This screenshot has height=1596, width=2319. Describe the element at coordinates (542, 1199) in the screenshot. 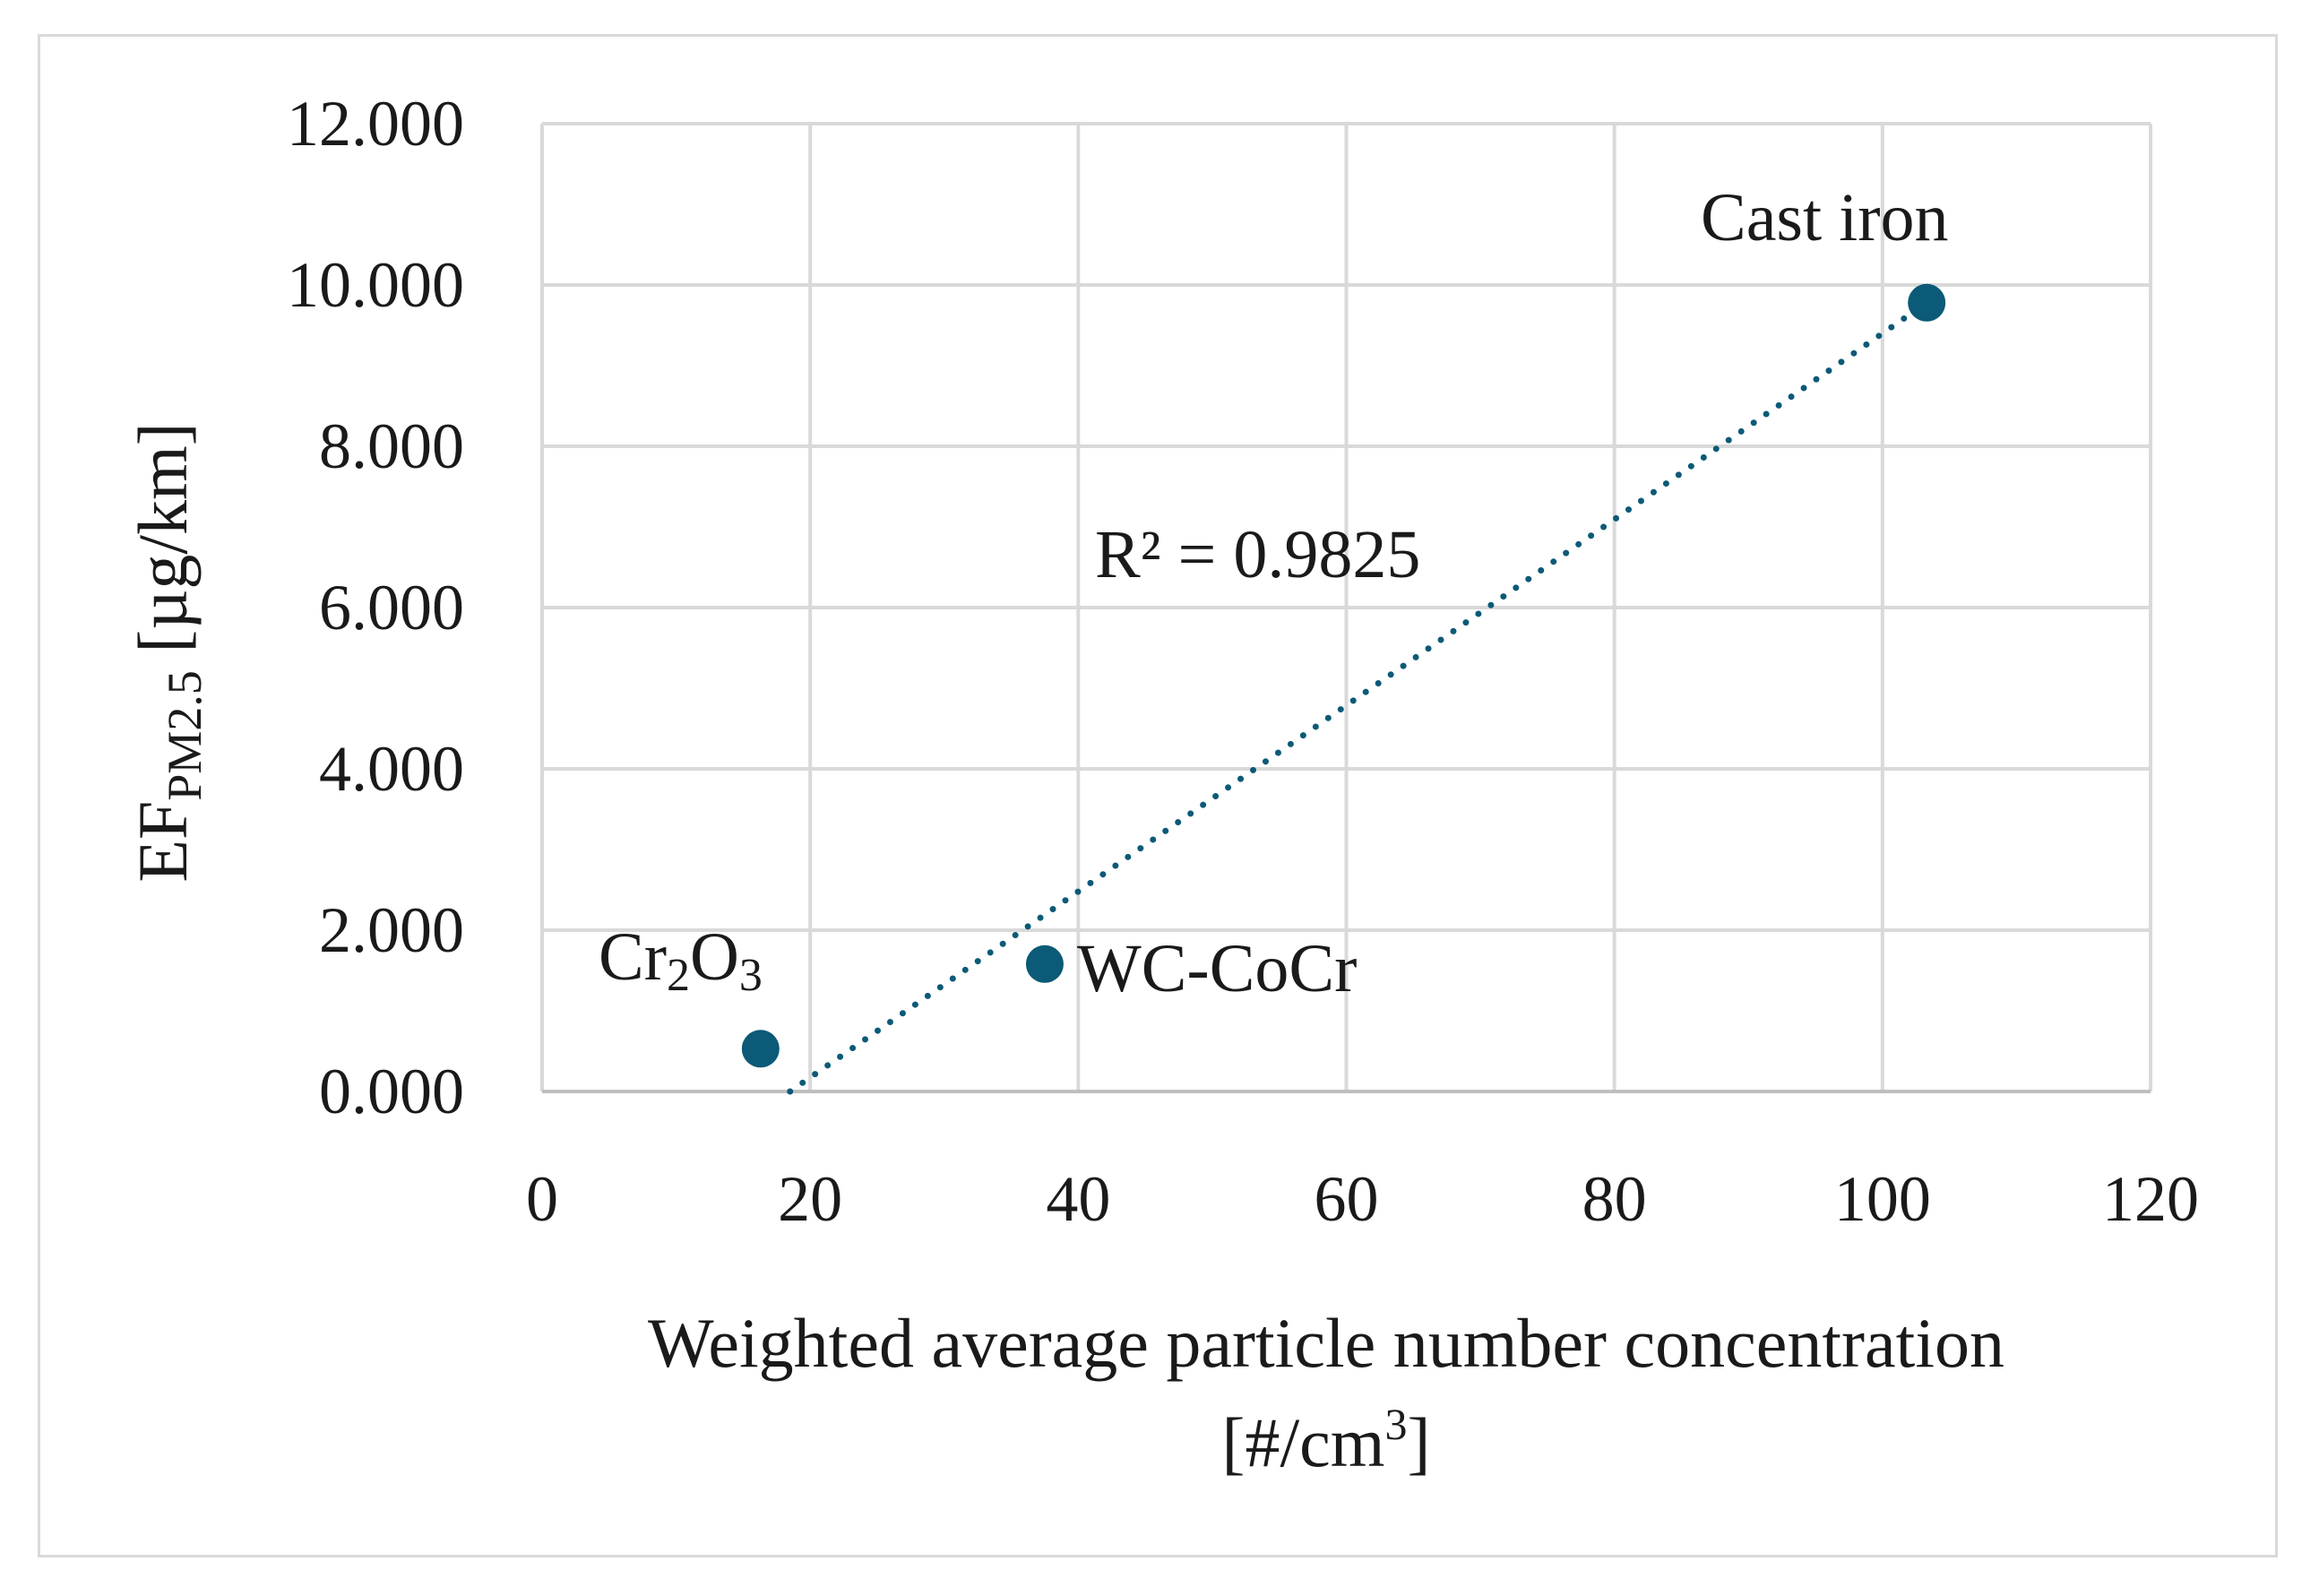

I see `x-tick-label: 0` at that location.